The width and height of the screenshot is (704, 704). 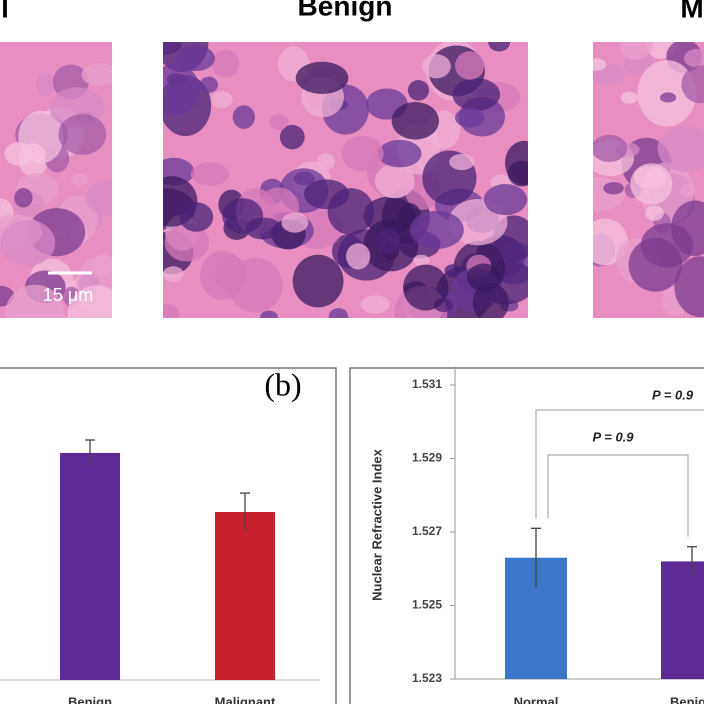 What do you see at coordinates (5, 11) in the screenshot?
I see `image-title: l` at bounding box center [5, 11].